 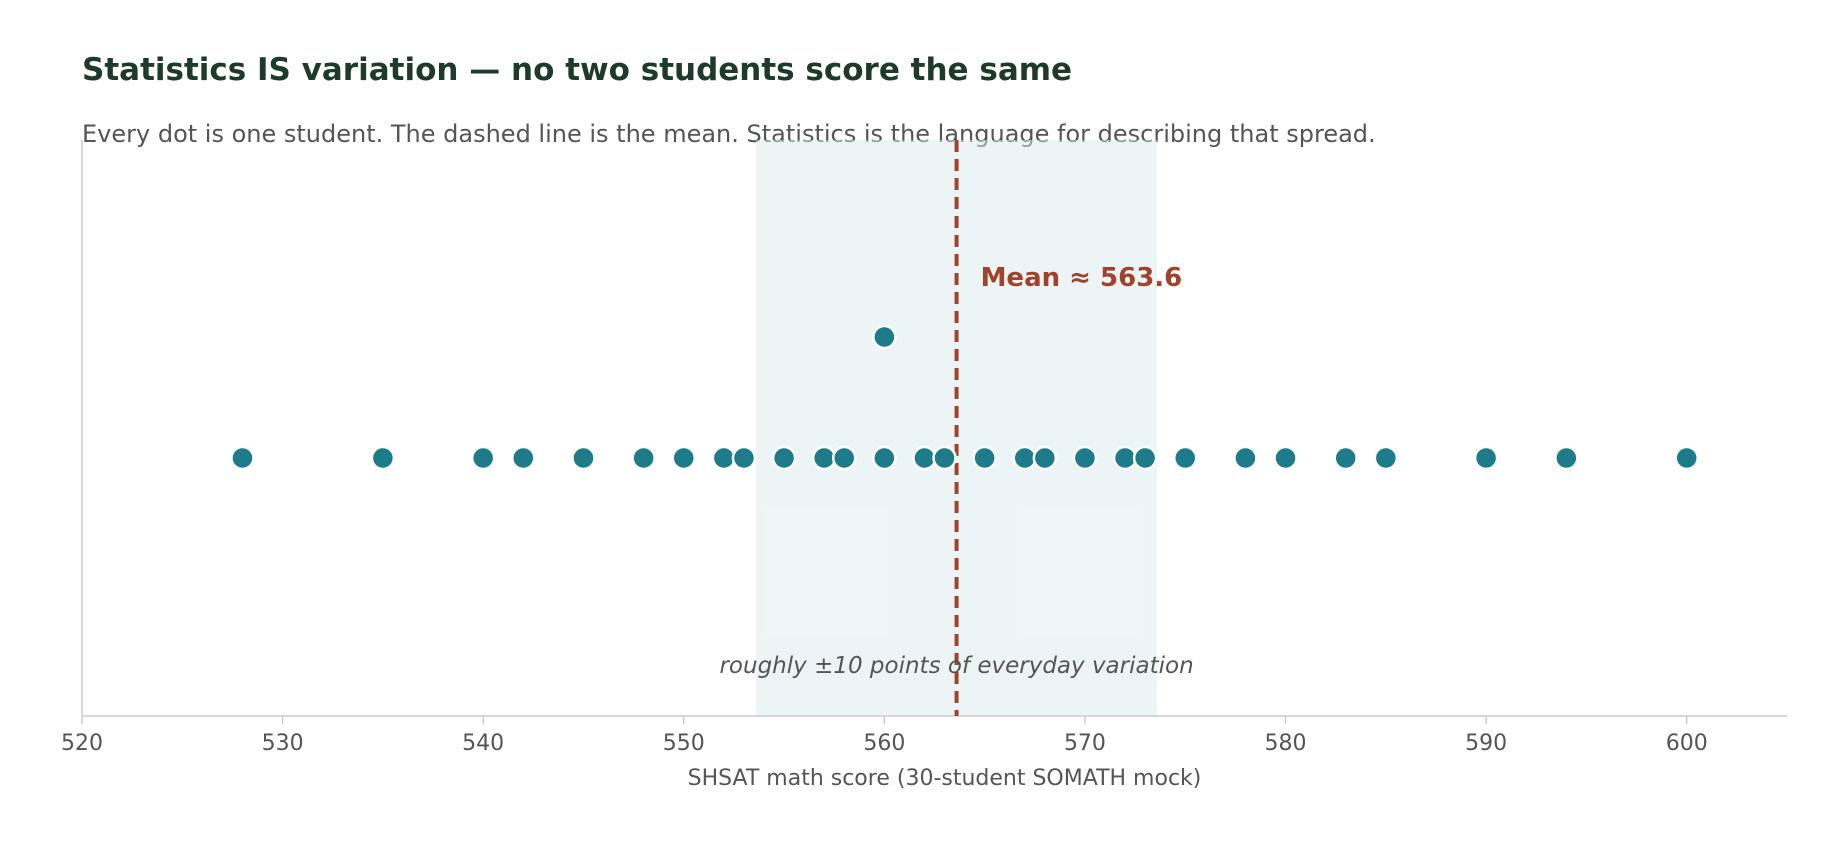 What do you see at coordinates (1286, 743) in the screenshot?
I see `x-tick-label: 580` at bounding box center [1286, 743].